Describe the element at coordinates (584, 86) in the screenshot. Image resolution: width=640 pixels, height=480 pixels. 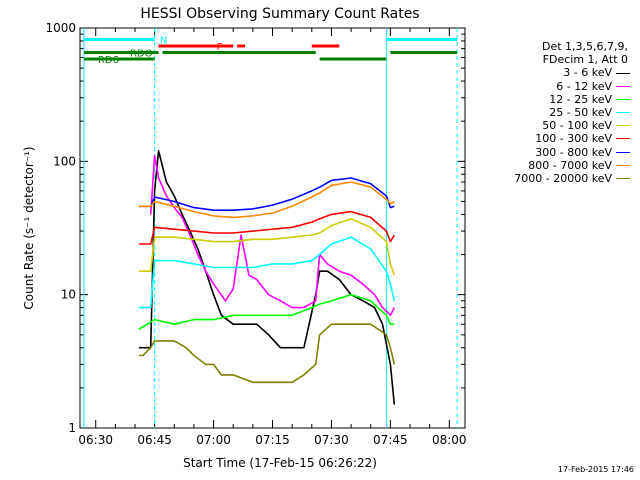
I see `legend-label: 6 - 12 keV` at that location.